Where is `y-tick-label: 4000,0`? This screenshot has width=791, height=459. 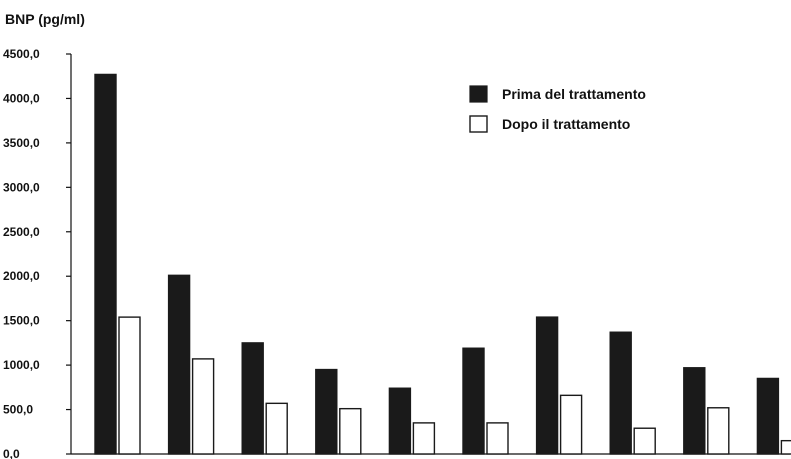 y-tick-label: 4000,0 is located at coordinates (21, 98).